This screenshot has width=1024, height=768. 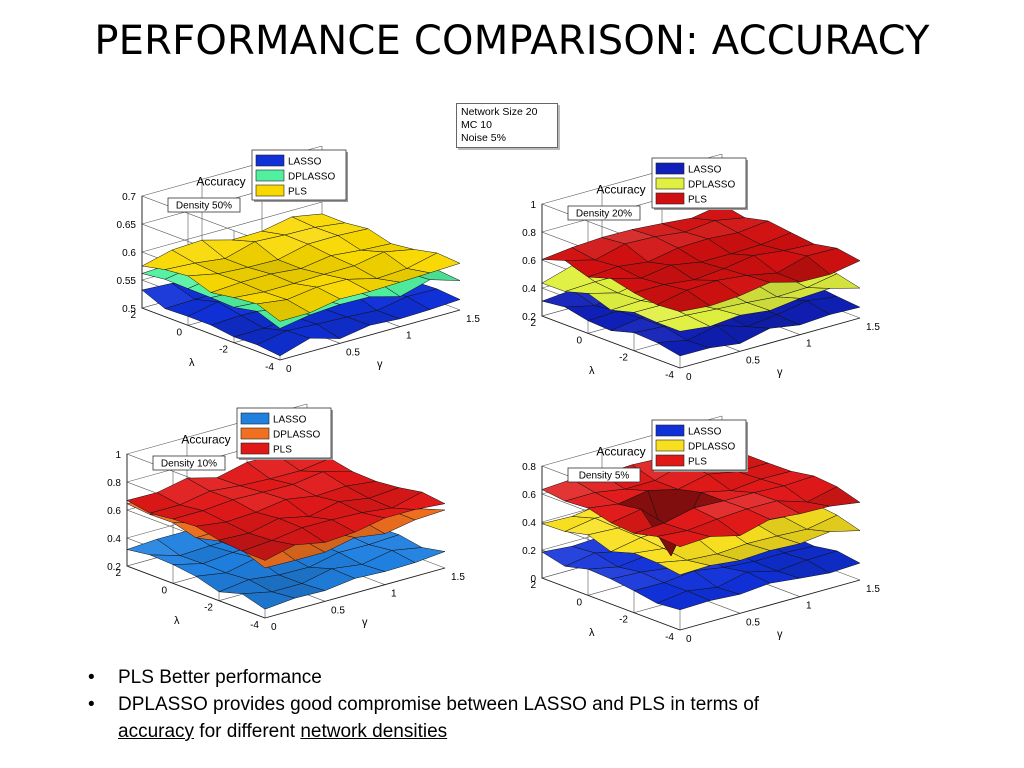 I want to click on z-tick-label: 0.55, so click(x=127, y=281).